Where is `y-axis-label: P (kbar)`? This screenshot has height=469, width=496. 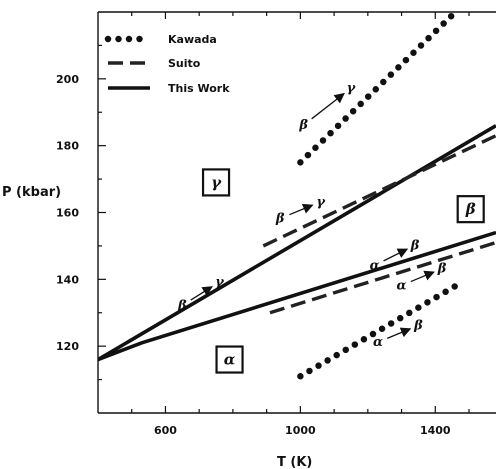 y-axis-label: P (kbar) is located at coordinates (31, 192).